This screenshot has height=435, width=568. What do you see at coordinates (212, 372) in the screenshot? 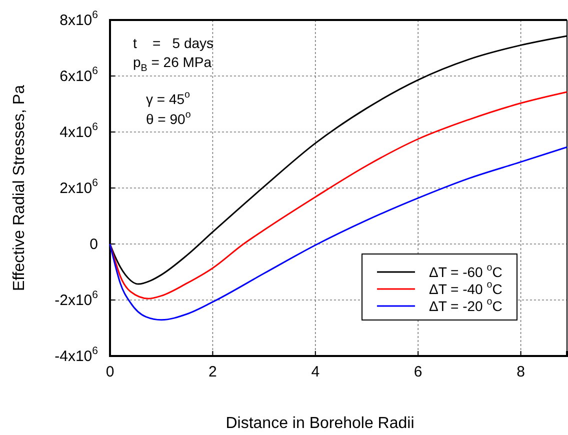
I see `x-tick-label: 2` at bounding box center [212, 372].